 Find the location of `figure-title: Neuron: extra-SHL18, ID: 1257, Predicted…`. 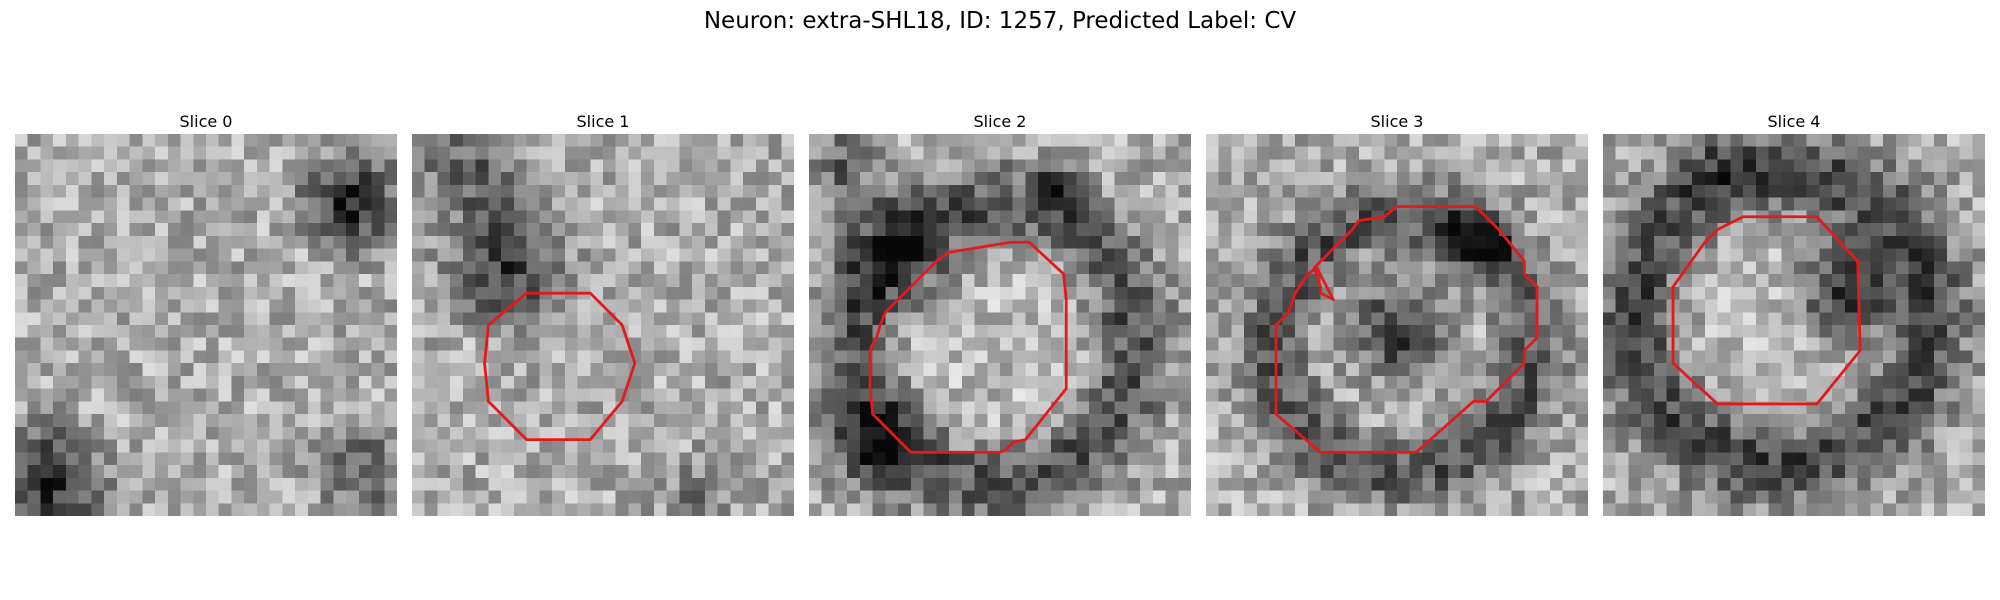

figure-title: Neuron: extra-SHL18, ID: 1257, Predicted… is located at coordinates (1000, 21).